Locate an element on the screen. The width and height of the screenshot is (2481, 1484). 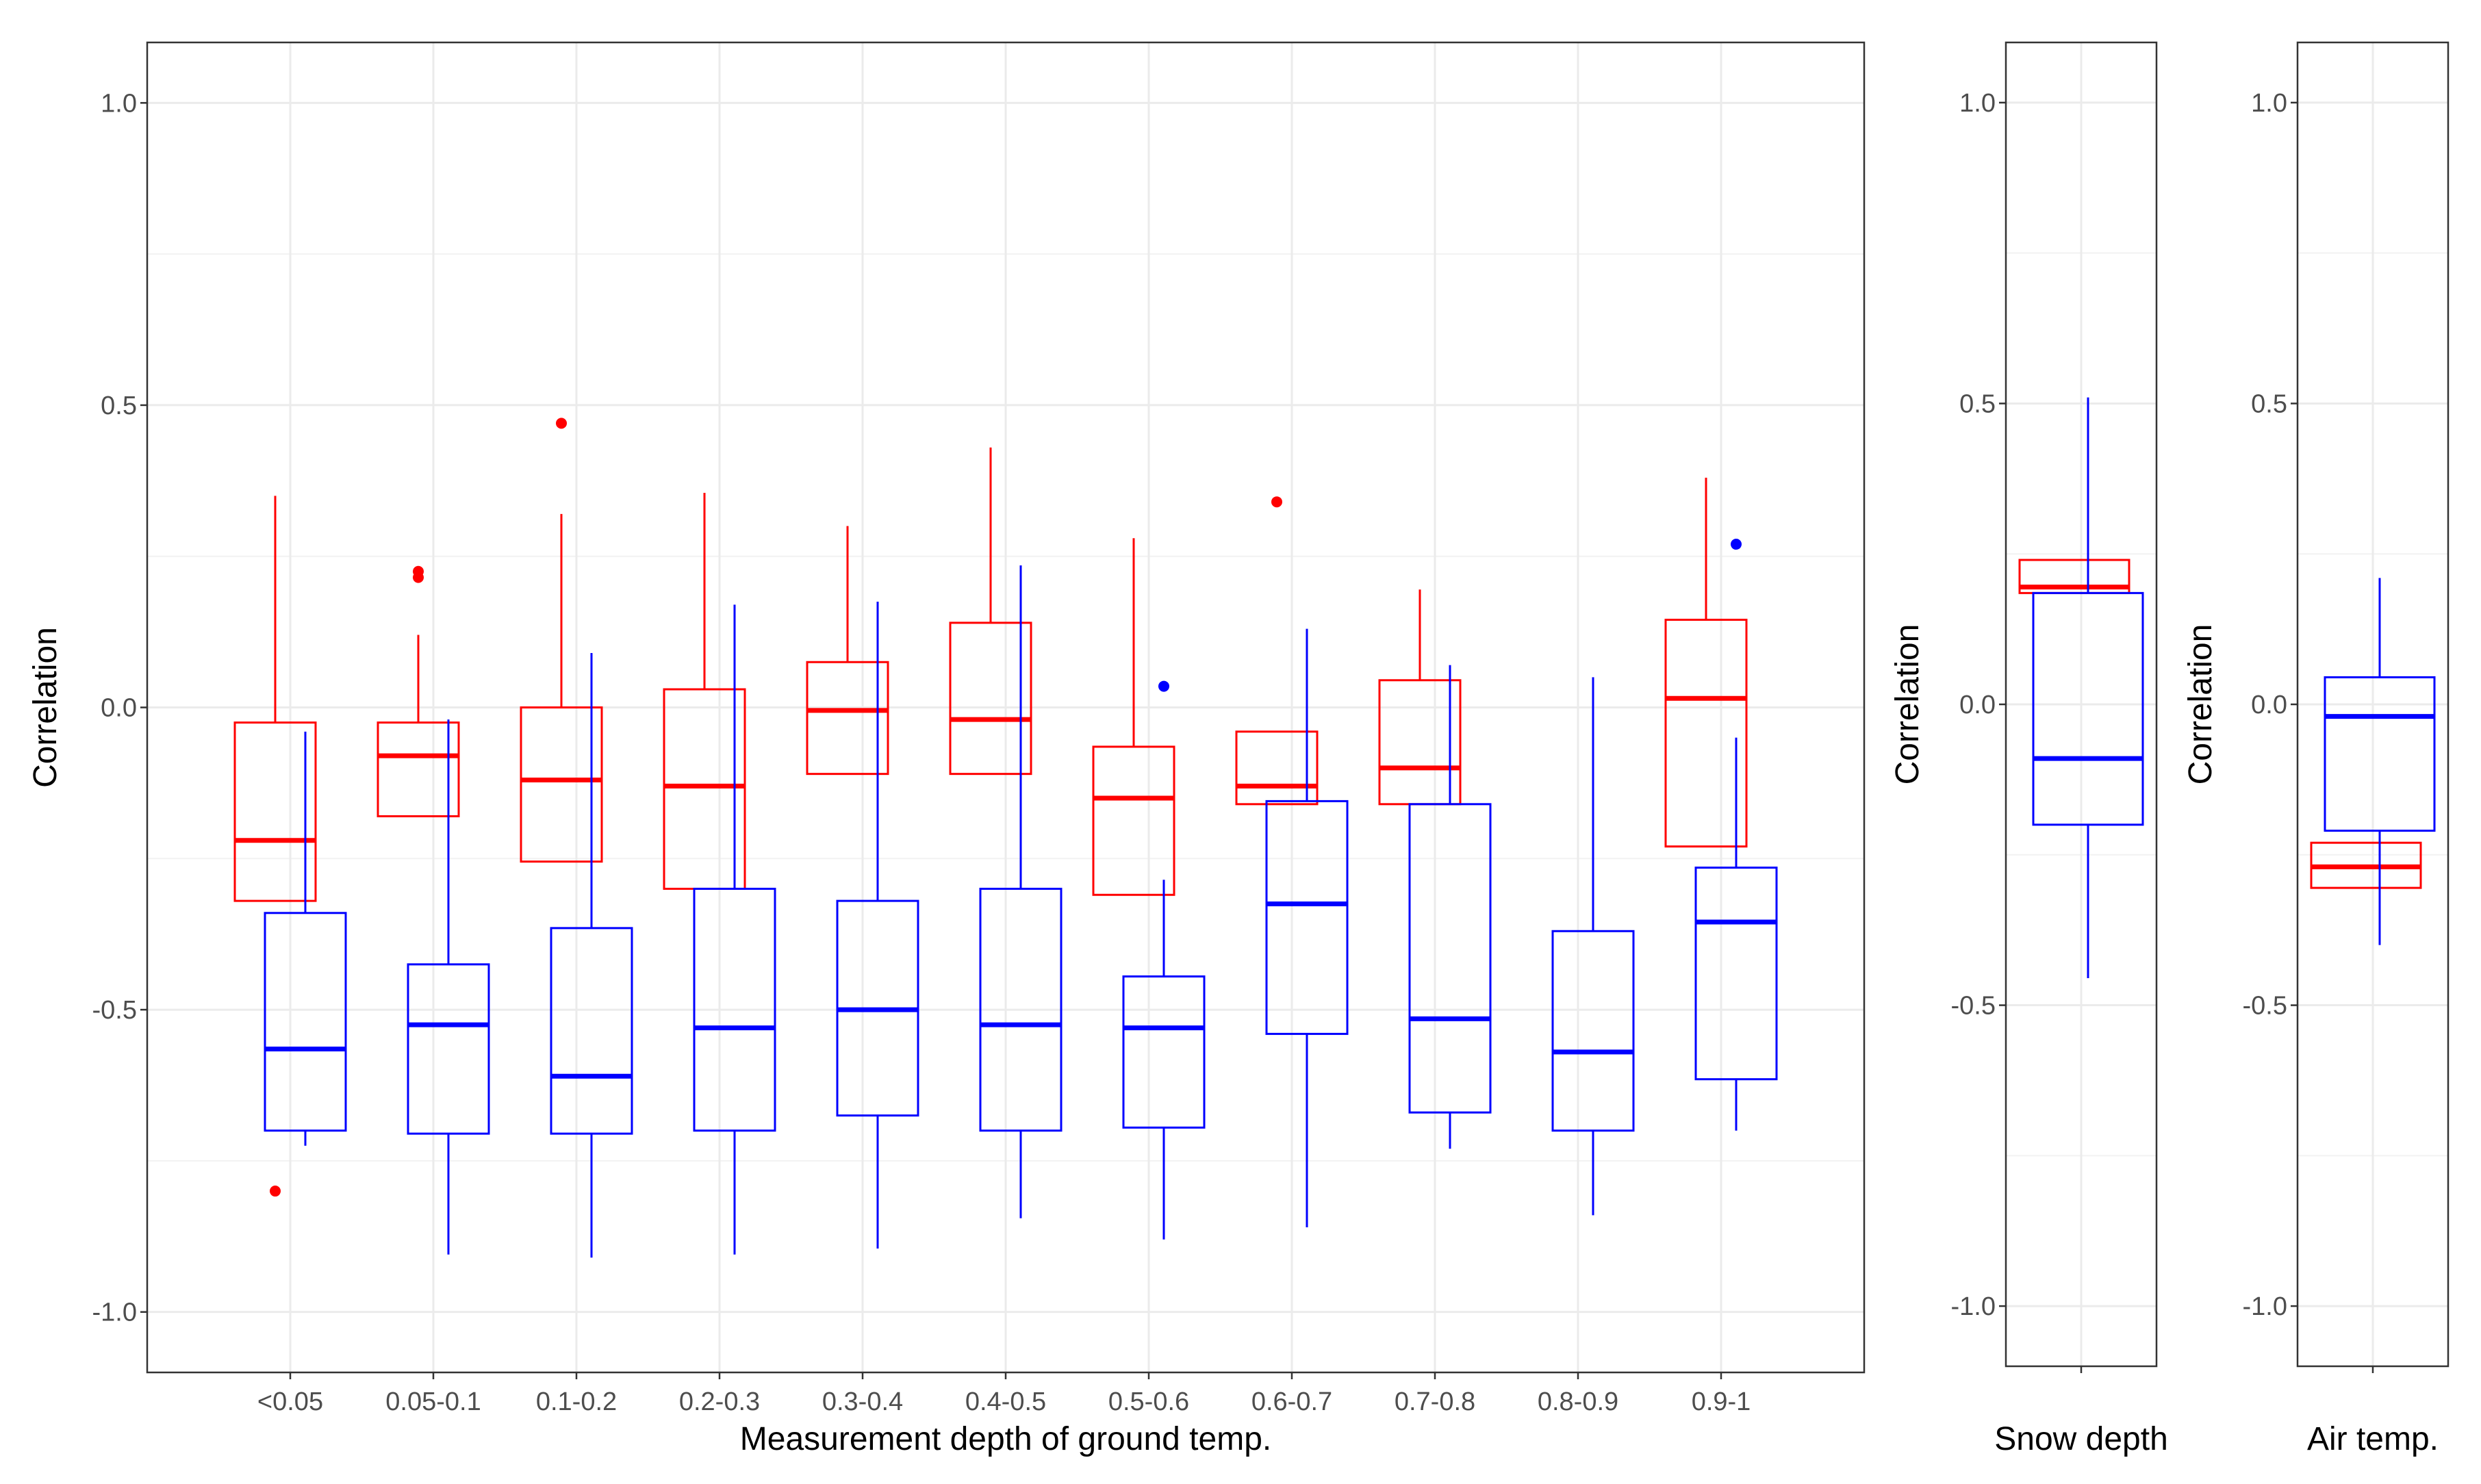
panel-3: 1.0 0.5 0.0 -0.5 -1.0 Air temp. Correlation is located at coordinates (2316, 749).